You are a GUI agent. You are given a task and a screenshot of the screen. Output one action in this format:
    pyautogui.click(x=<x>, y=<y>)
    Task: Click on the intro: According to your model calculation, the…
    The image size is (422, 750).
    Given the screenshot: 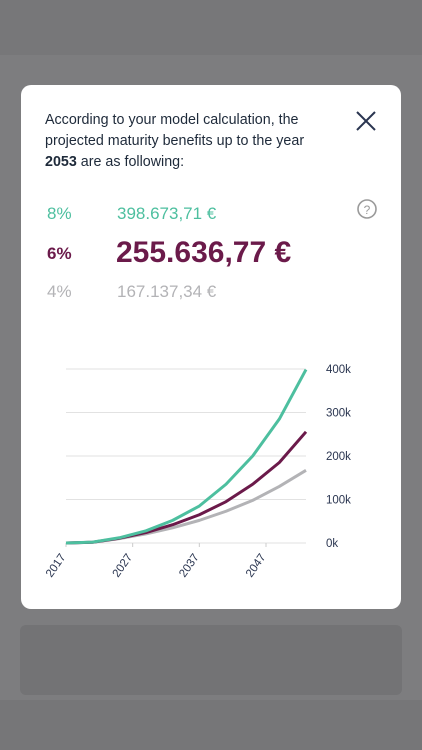 What is the action you would take?
    pyautogui.click(x=175, y=130)
    